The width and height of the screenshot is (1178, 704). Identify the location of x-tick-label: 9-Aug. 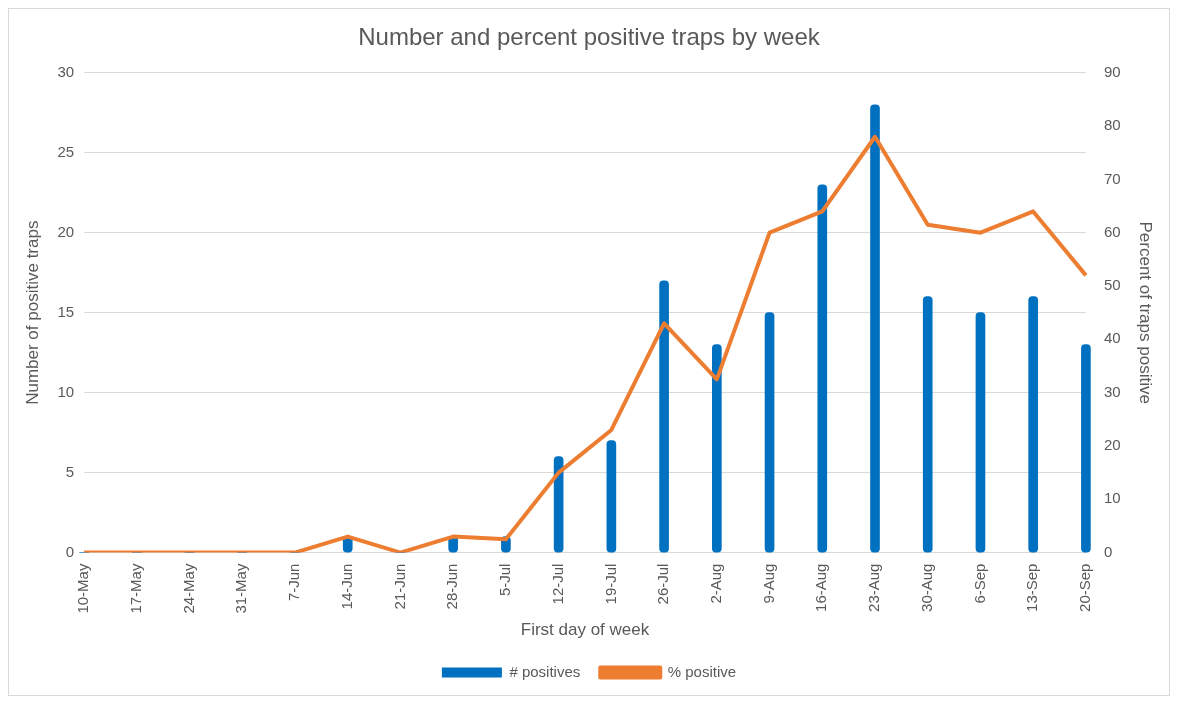
(768, 583).